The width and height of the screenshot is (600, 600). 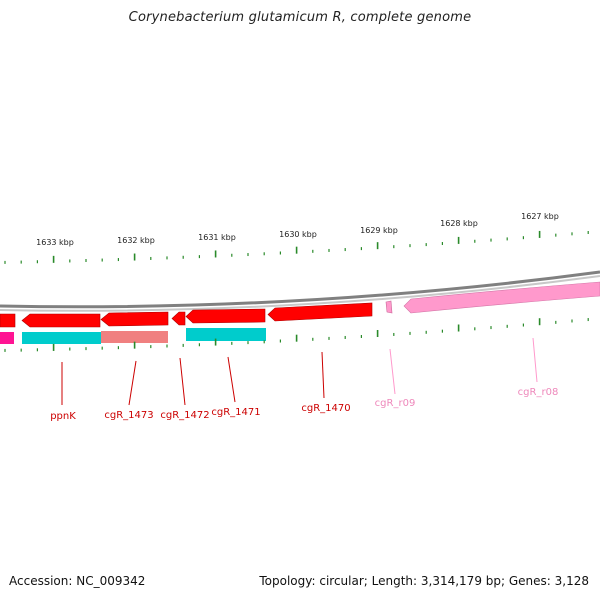 I want to click on rna-features-forward, so click(x=492, y=297).